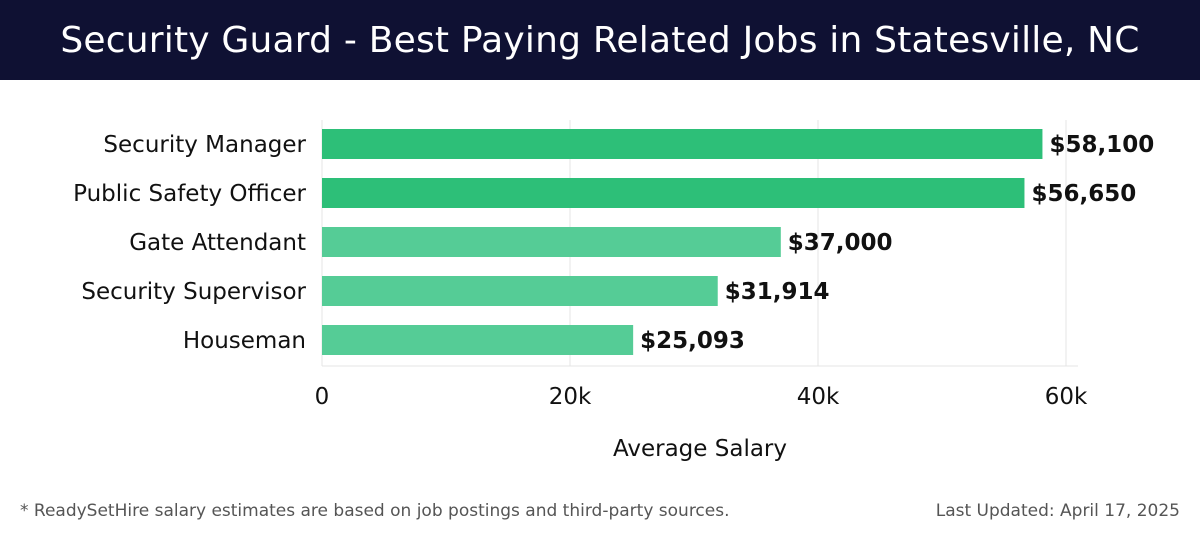 Image resolution: width=1200 pixels, height=540 pixels. What do you see at coordinates (1083, 194) in the screenshot?
I see `value-label: $56,650` at bounding box center [1083, 194].